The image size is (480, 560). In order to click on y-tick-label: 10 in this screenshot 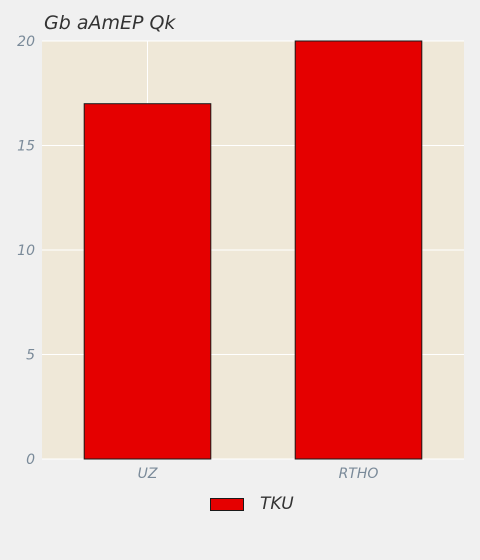, I will do `click(26, 251)`.